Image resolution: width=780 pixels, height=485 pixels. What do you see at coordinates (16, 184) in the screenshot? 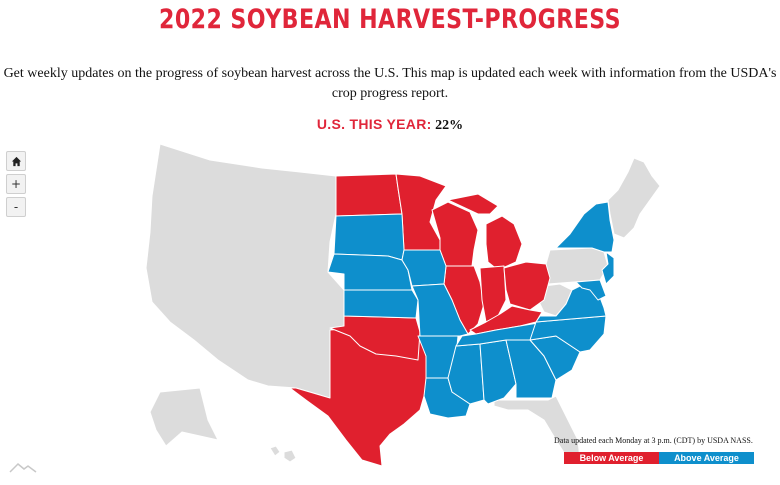
I see `zoom-in-button: +` at bounding box center [16, 184].